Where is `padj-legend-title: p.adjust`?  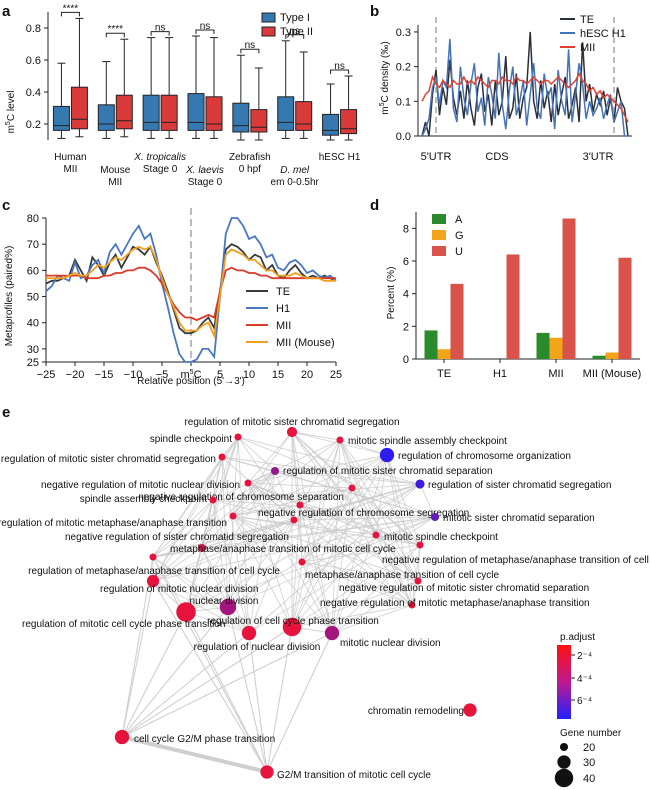 padj-legend-title: p.adjust is located at coordinates (577, 637).